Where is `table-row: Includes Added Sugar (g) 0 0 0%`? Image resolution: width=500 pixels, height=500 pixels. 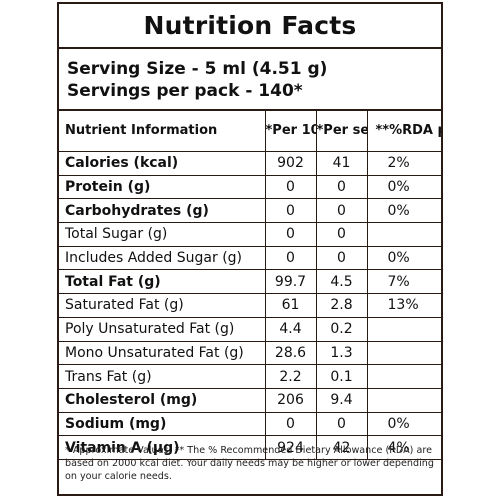 table-row: Includes Added Sugar (g) 0 0 0% is located at coordinates (250, 258).